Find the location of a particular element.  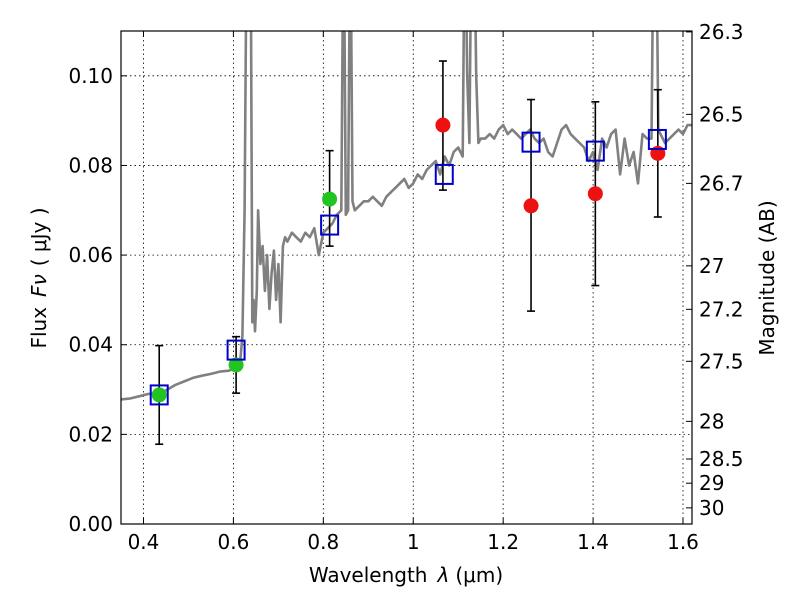

y-tick-label: 0.08 is located at coordinates (90, 165).